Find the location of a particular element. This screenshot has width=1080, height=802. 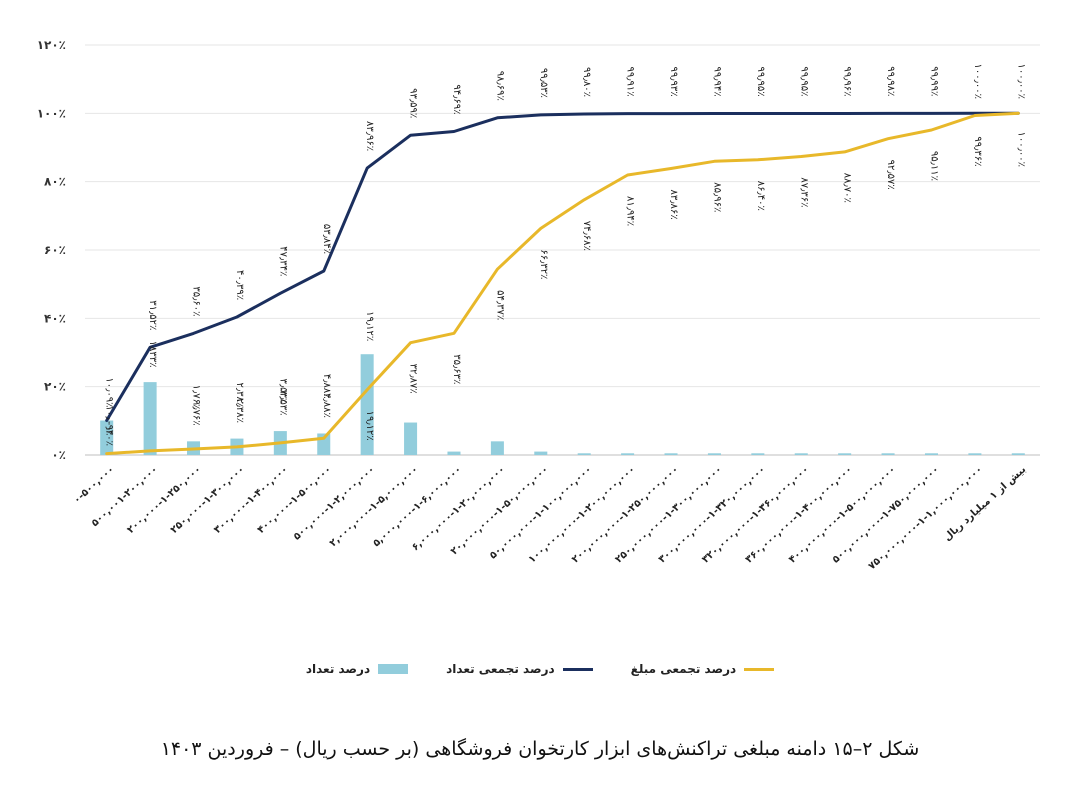

cumulative-count-label: ۳۵٫۶۰٪ is located at coordinates (196, 301).